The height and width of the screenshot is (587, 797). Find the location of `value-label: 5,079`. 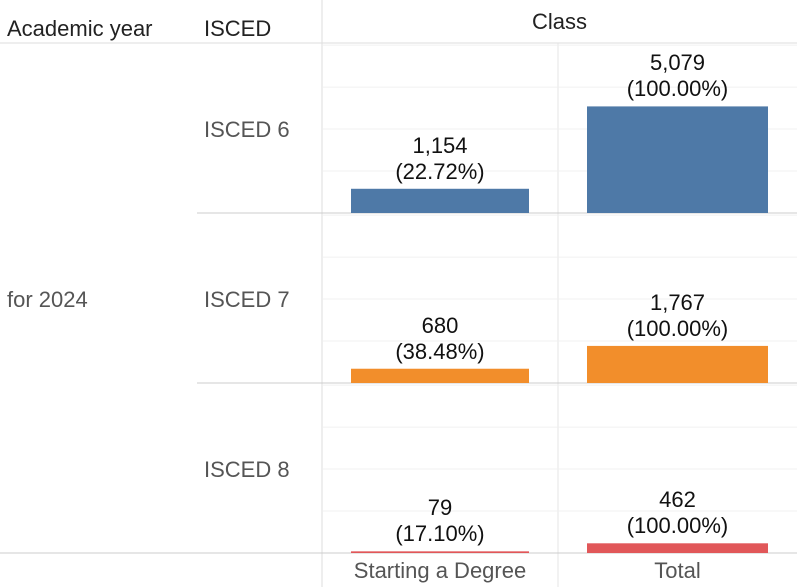

value-label: 5,079 is located at coordinates (677, 63).